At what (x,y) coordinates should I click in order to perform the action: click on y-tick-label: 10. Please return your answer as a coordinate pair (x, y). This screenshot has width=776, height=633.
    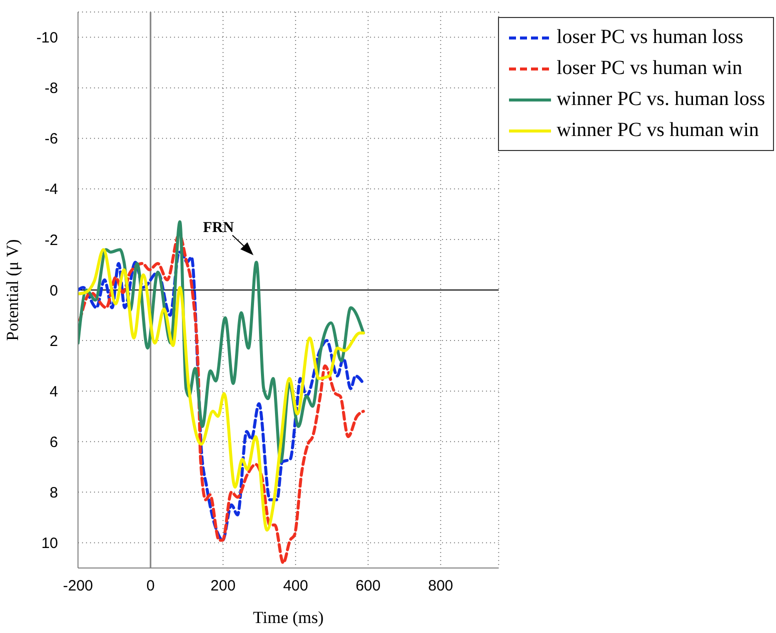
    Looking at the image, I should click on (49, 543).